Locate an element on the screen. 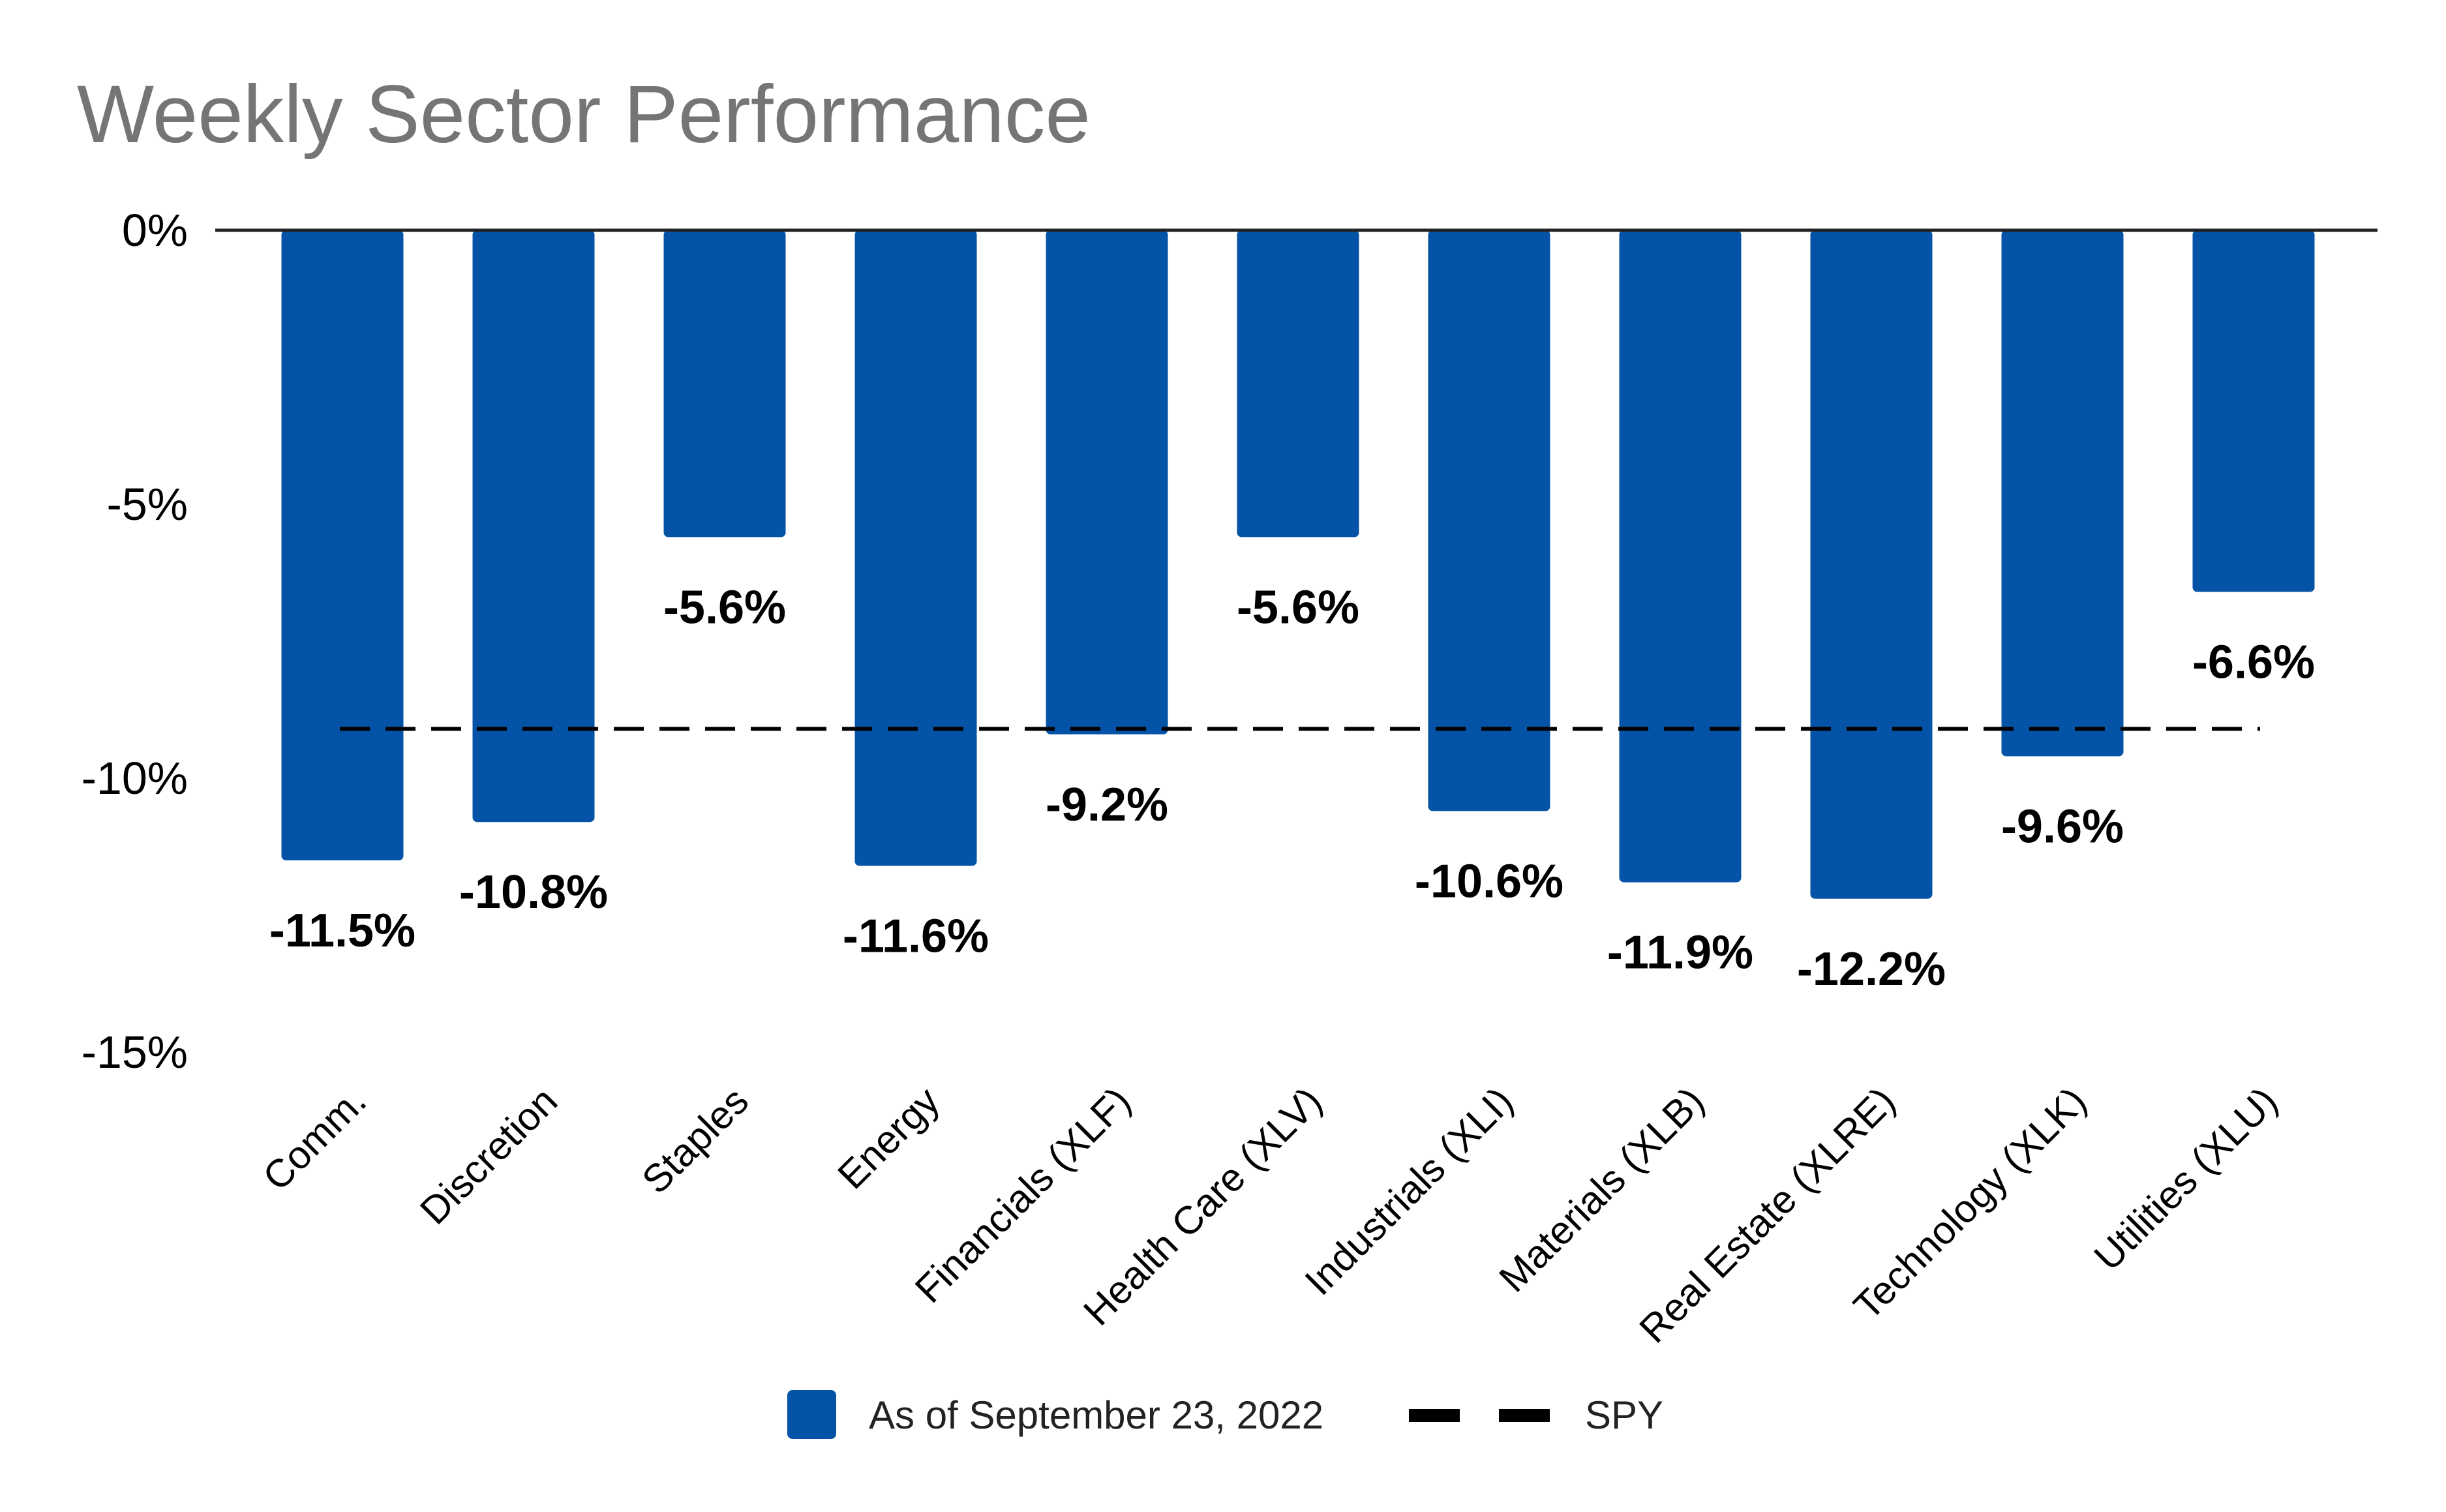 Image resolution: width=2446 pixels, height=1512 pixels. chart-title: Weekly Sector Performance is located at coordinates (584, 114).